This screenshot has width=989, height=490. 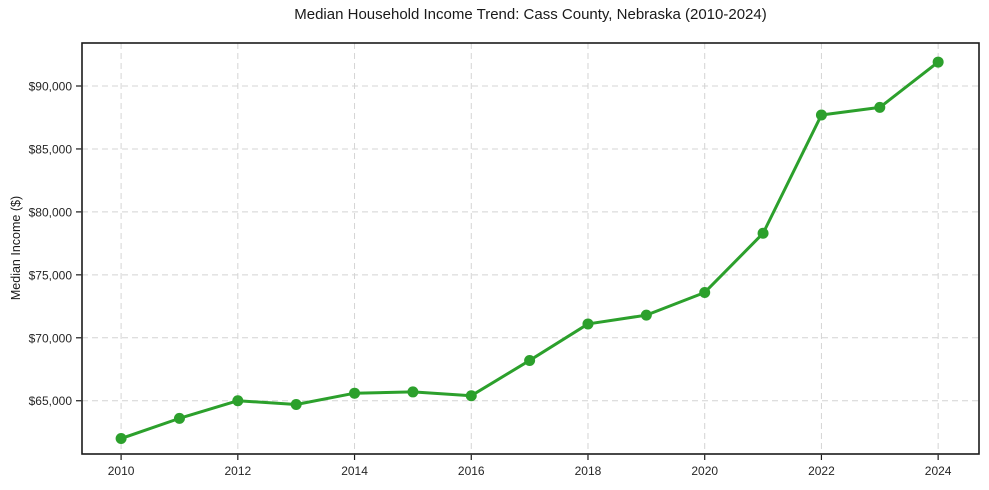 What do you see at coordinates (588, 471) in the screenshot?
I see `x-tick-label: 2018` at bounding box center [588, 471].